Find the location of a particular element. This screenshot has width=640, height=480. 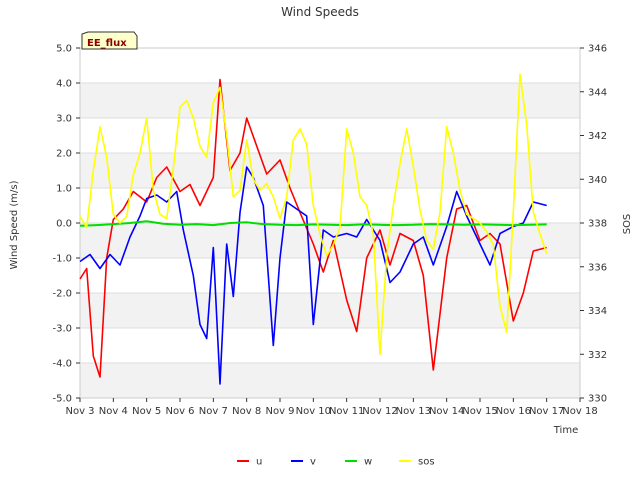

y2-tick-label: 336 is located at coordinates (597, 267).